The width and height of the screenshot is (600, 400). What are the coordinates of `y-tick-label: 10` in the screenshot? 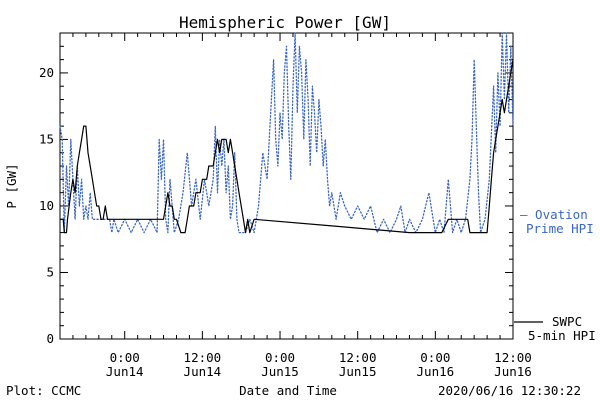 It's located at (46, 205).